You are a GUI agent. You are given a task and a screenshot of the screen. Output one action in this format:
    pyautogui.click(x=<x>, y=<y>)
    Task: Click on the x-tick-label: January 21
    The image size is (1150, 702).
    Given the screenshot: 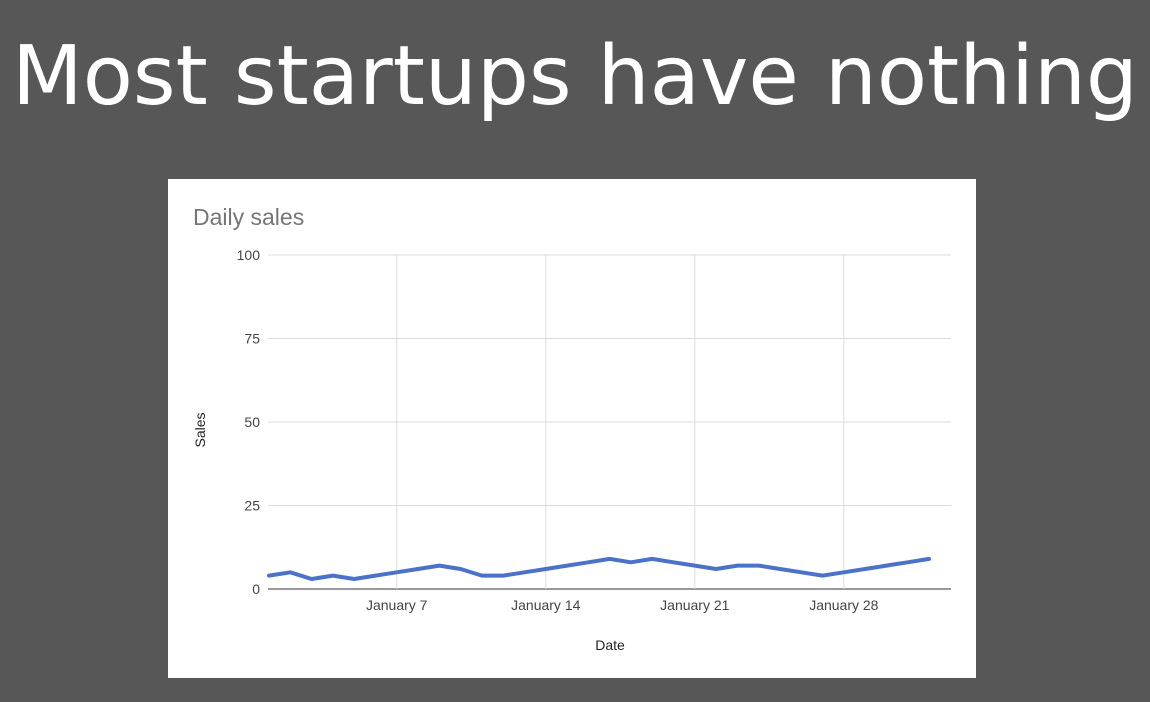 What is the action you would take?
    pyautogui.click(x=694, y=605)
    